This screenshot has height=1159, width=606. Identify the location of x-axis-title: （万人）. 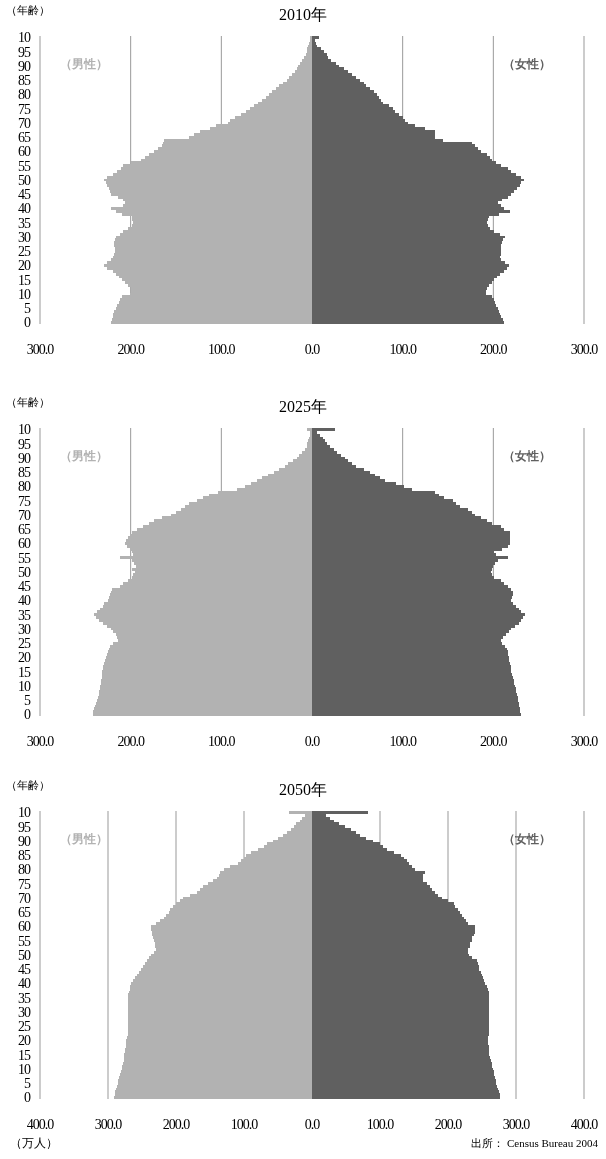
(34, 1143).